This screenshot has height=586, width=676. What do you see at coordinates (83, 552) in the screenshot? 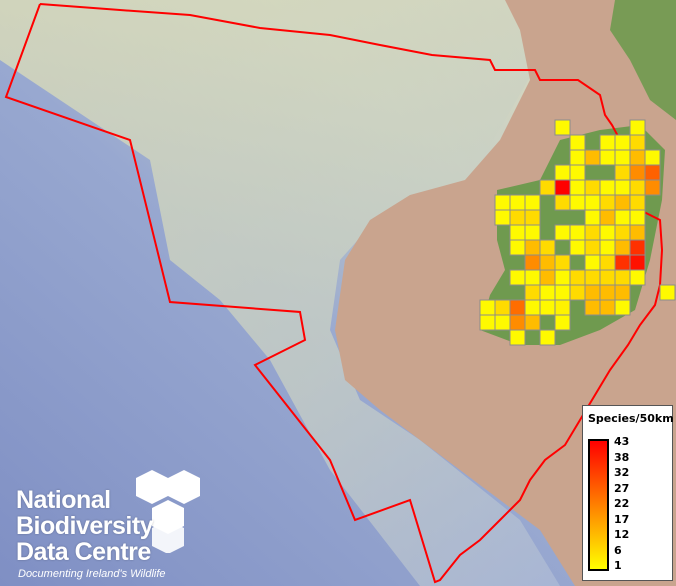
I see `logo-line-3: Data Centre` at bounding box center [83, 552].